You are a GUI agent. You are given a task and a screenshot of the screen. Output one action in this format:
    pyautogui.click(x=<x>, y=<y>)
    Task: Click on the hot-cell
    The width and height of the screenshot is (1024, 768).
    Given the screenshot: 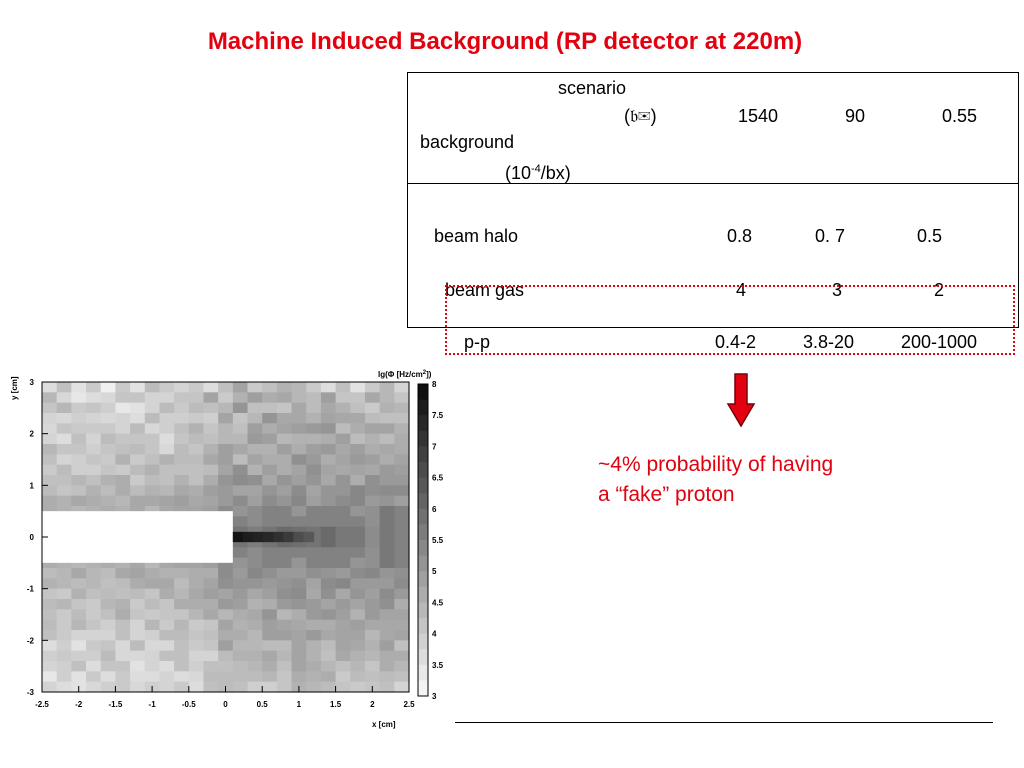 What is the action you would take?
    pyautogui.click(x=299, y=537)
    